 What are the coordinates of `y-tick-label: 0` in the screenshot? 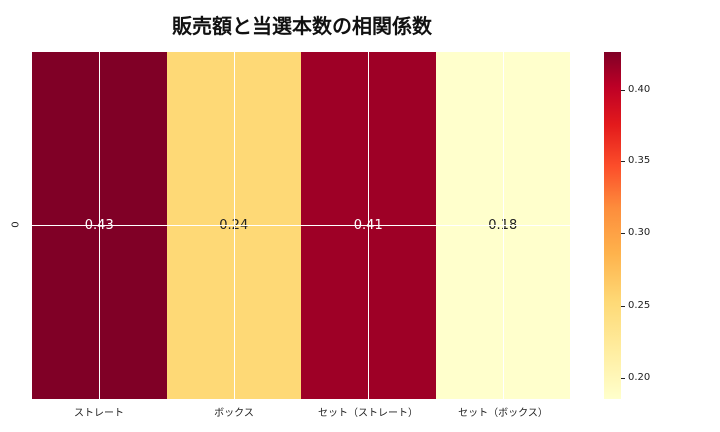 It's located at (16, 224).